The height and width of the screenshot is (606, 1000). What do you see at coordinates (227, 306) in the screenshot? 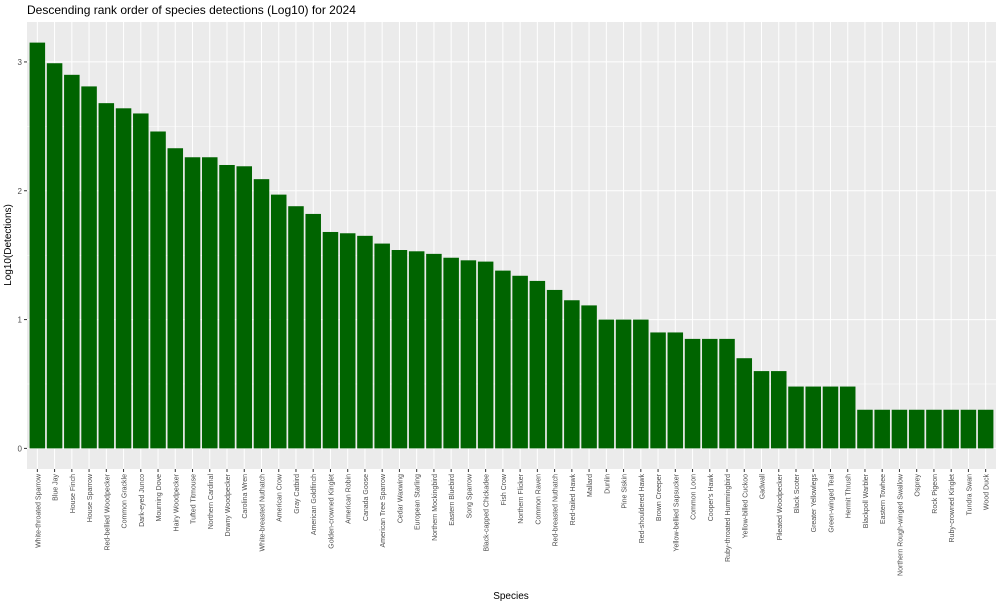
I see `bar-downy-woodpecker` at bounding box center [227, 306].